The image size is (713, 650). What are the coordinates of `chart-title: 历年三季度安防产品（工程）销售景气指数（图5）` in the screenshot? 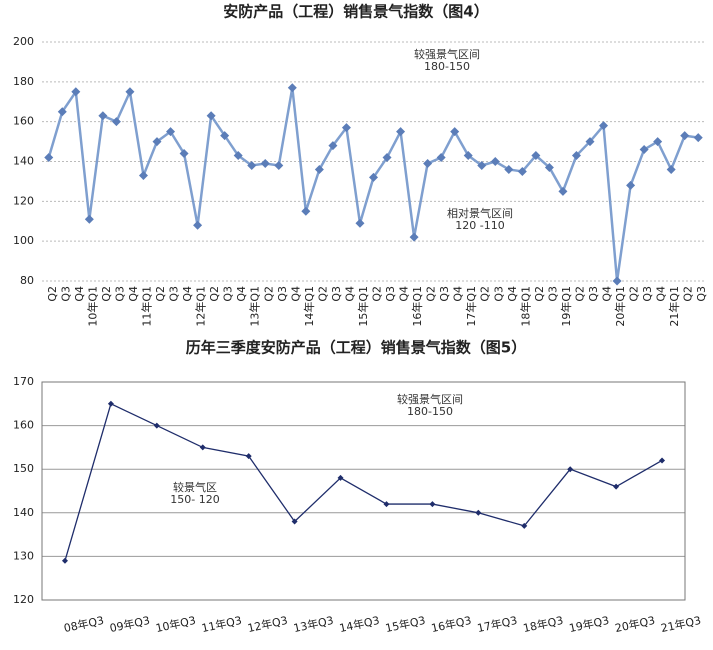 It's located at (356, 348).